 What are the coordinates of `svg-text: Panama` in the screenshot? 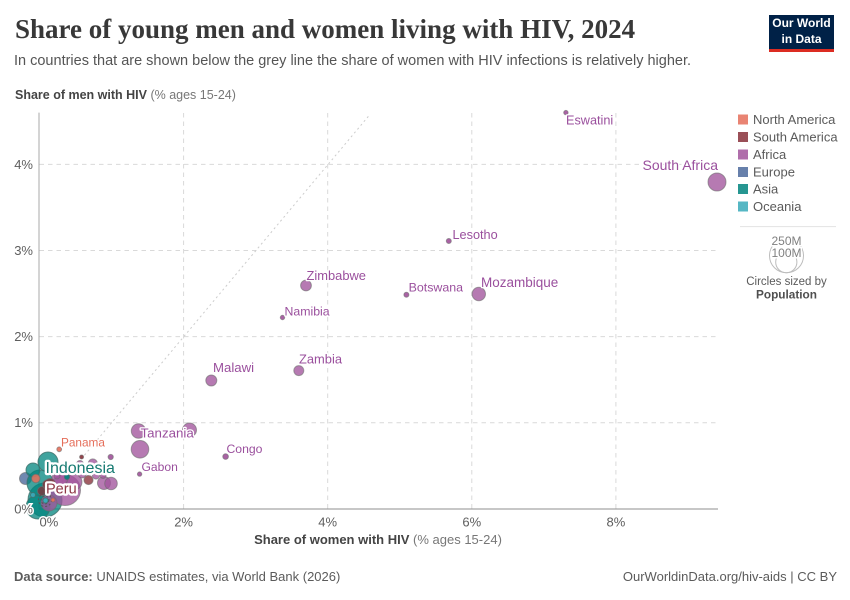 It's located at (83, 443).